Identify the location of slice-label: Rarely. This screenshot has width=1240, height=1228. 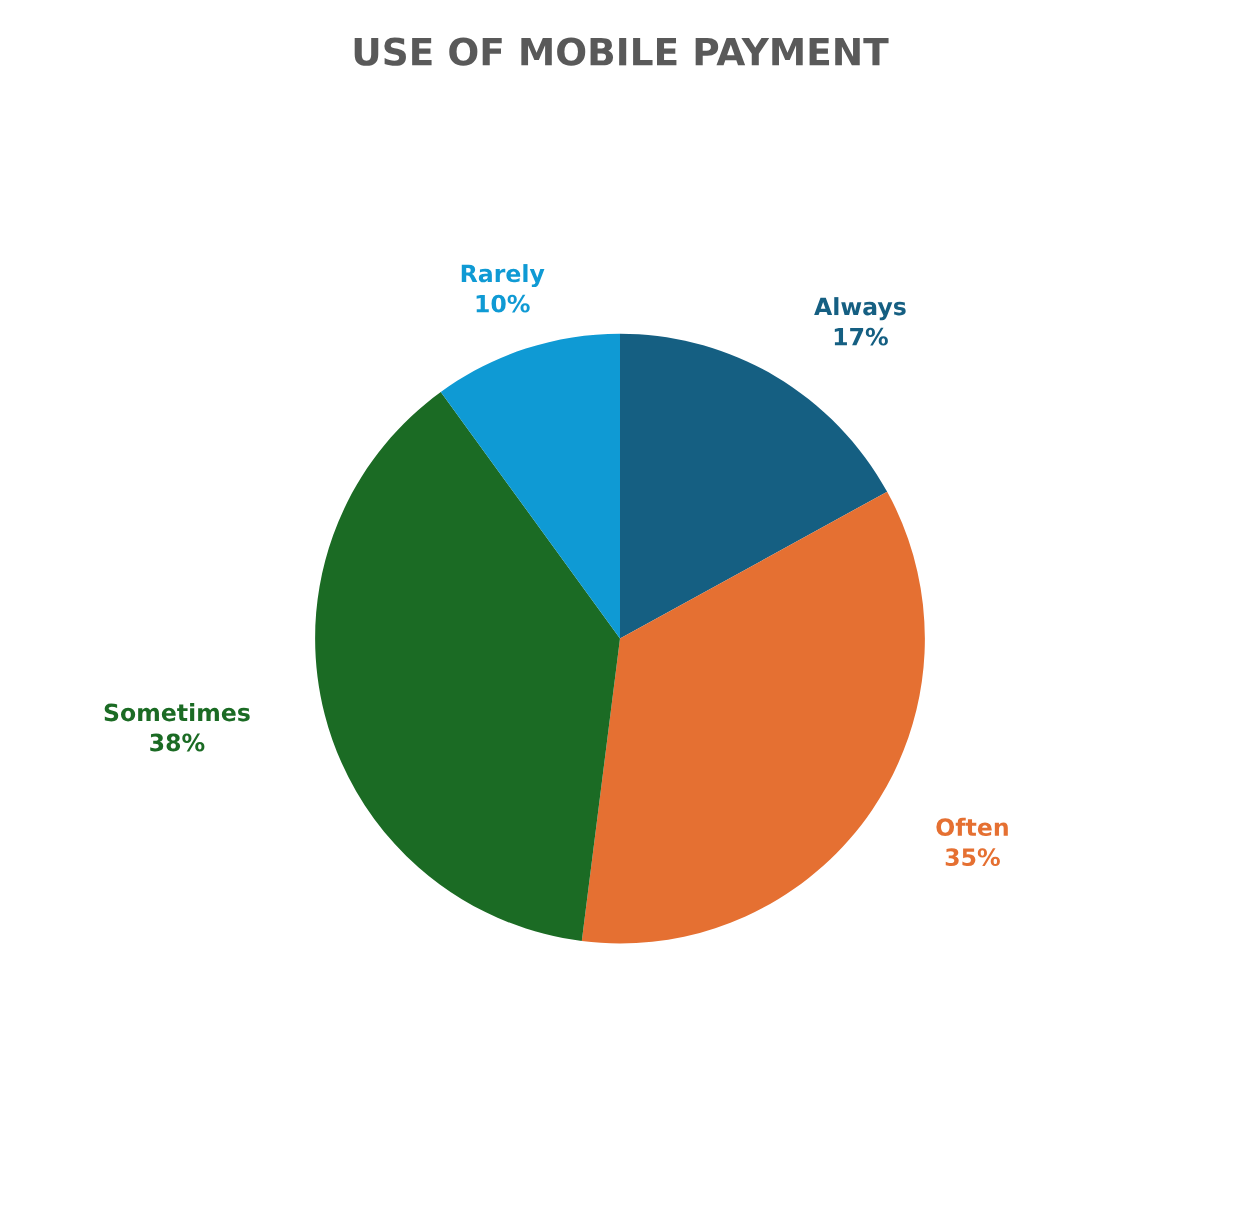
(503, 276).